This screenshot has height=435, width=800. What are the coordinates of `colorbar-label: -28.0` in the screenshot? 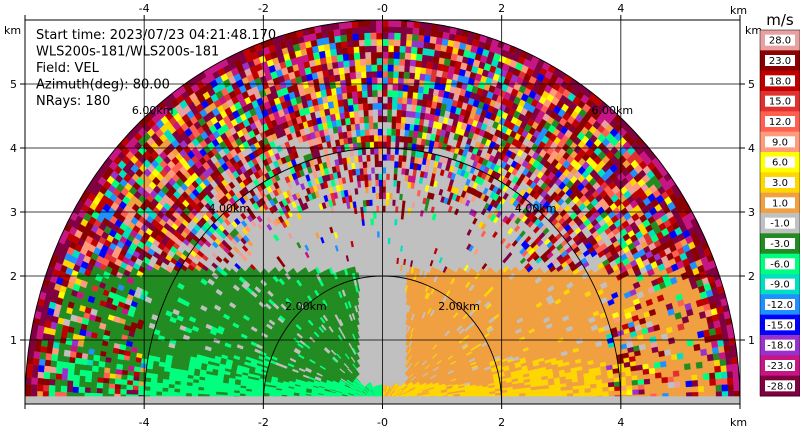 It's located at (780, 386).